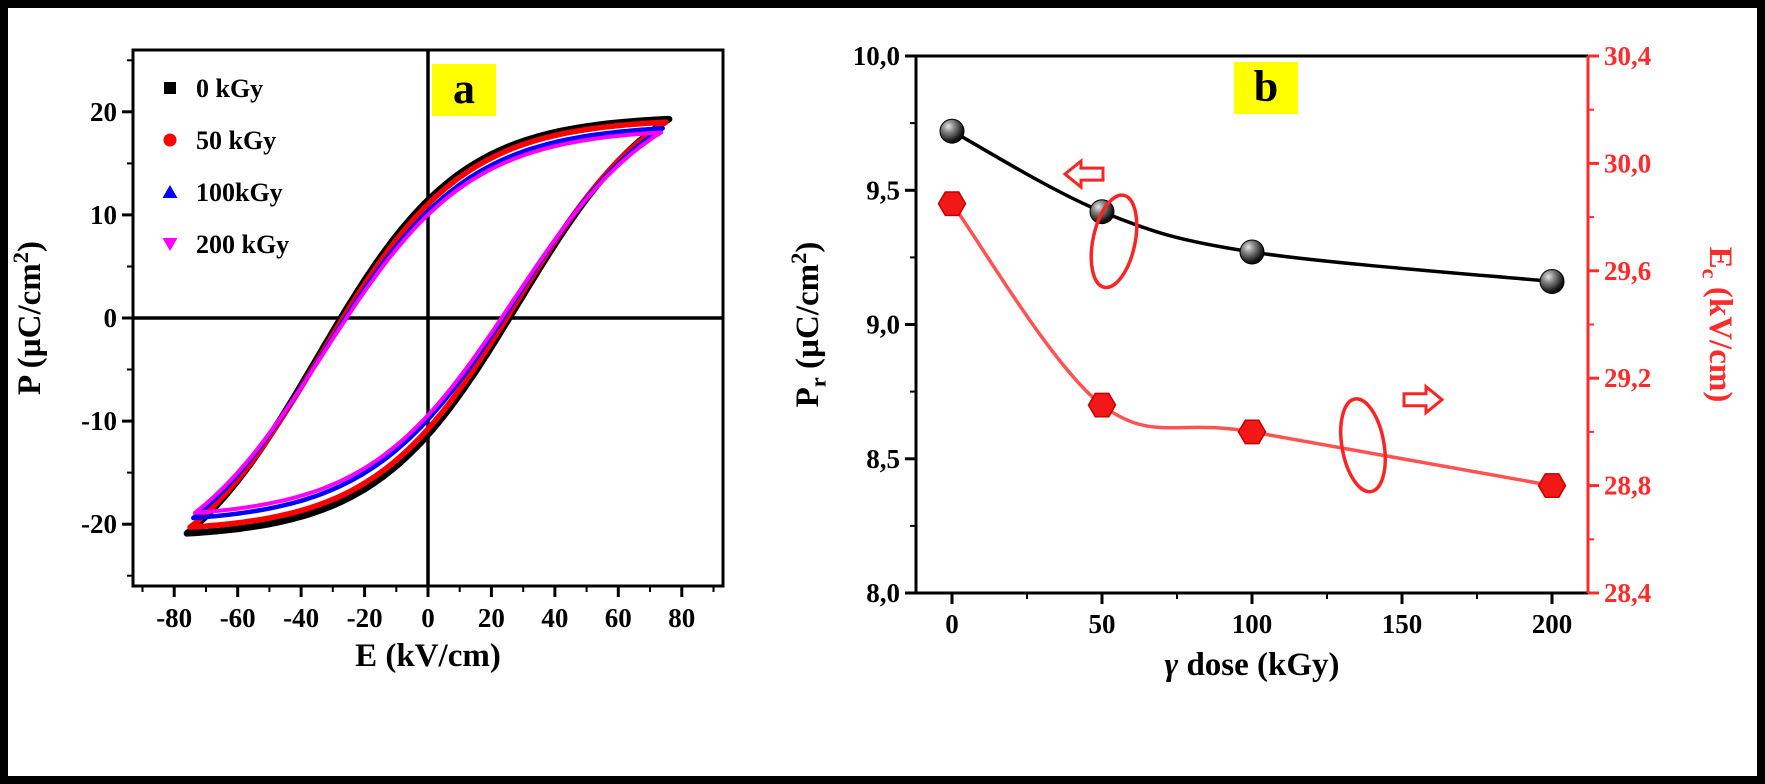 This screenshot has height=784, width=1765. What do you see at coordinates (28, 318) in the screenshot?
I see `y-axis-title: P (µC/cm2)` at bounding box center [28, 318].